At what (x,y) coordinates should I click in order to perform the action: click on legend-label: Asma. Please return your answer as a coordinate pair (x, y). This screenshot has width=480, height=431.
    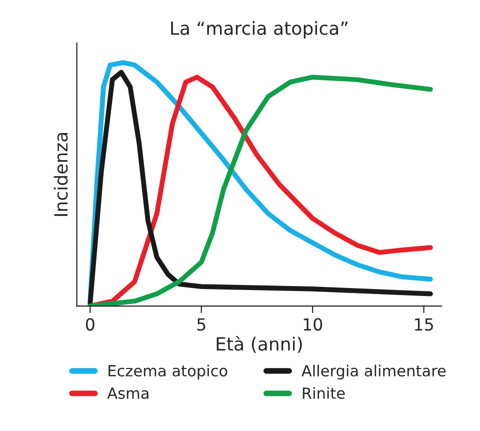
    Looking at the image, I should click on (127, 393).